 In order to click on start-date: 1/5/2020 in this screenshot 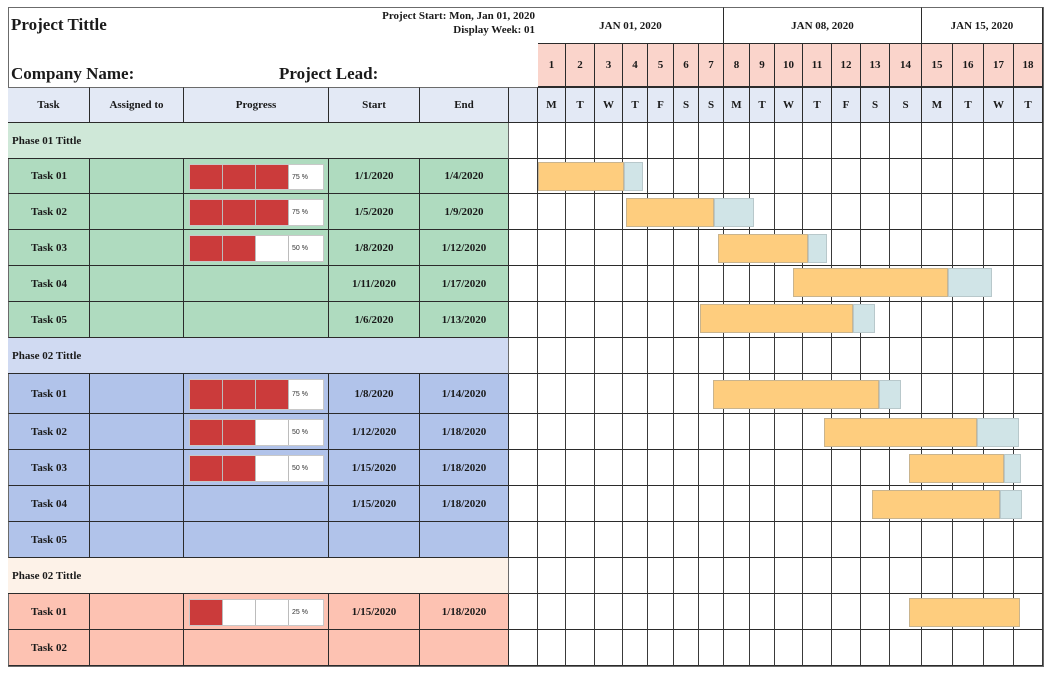, I will do `click(374, 212)`.